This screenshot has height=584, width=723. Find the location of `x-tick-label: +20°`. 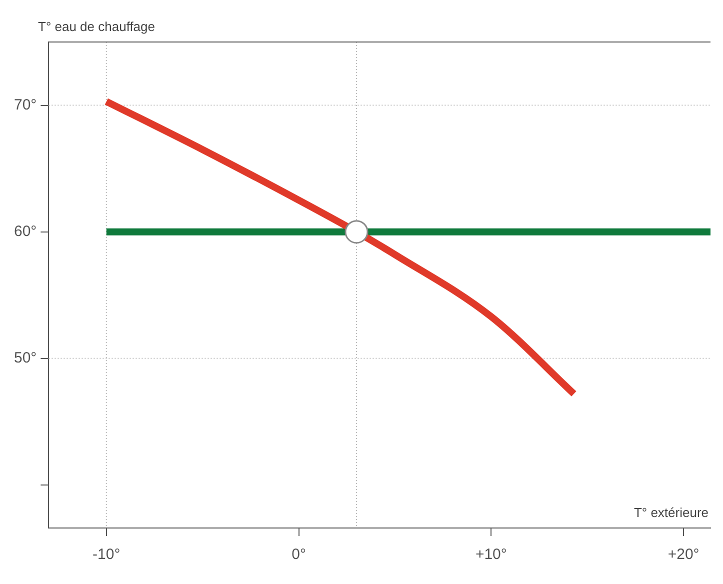

x-tick-label: +20° is located at coordinates (684, 555).